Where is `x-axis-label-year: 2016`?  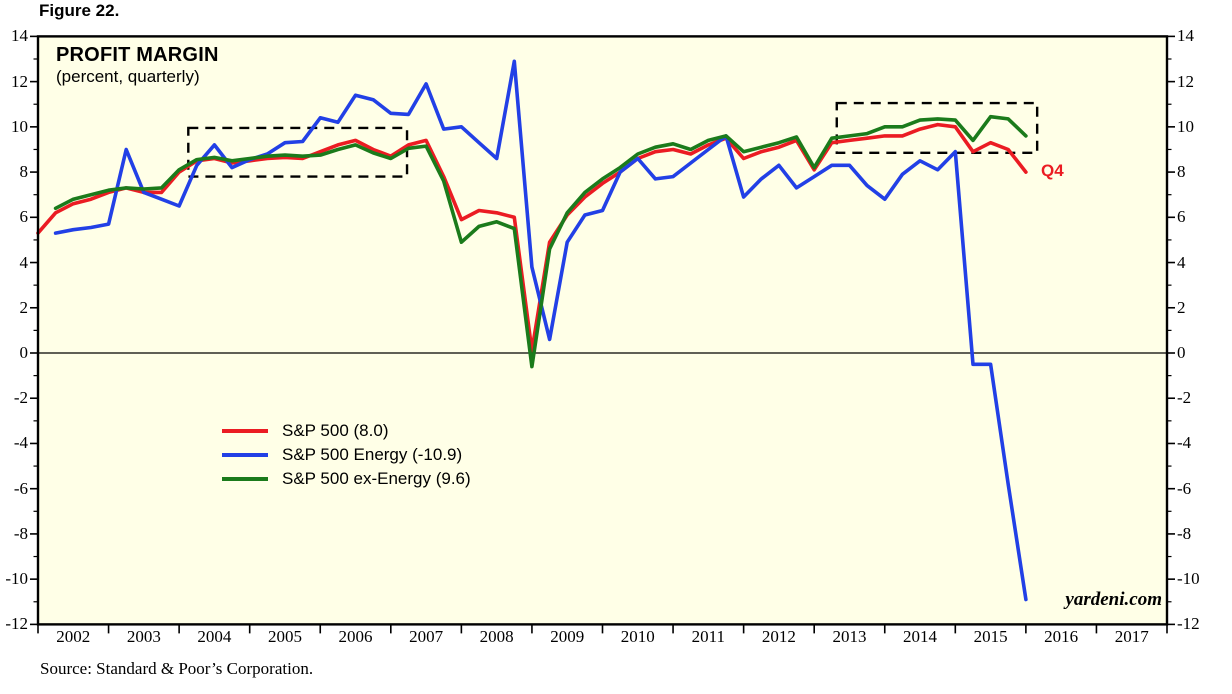 x-axis-label-year: 2016 is located at coordinates (1061, 636).